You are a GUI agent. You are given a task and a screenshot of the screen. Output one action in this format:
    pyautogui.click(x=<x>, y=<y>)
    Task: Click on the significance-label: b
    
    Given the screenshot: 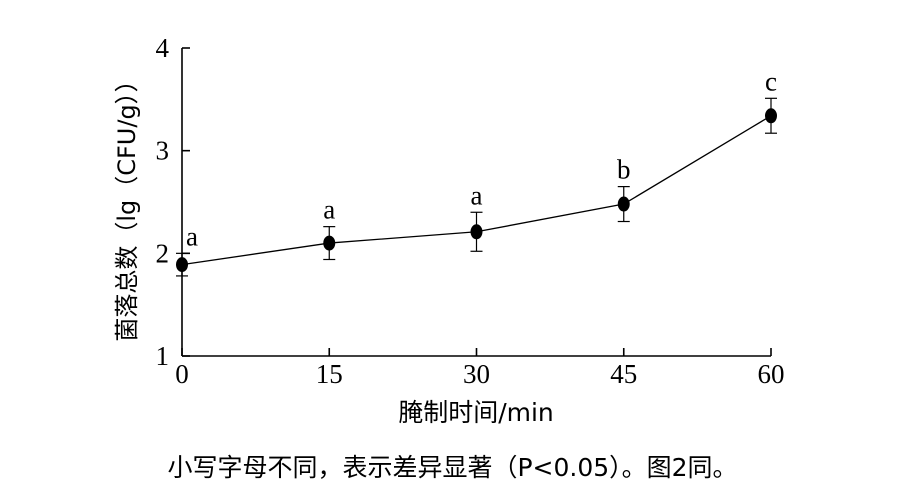 What is the action you would take?
    pyautogui.click(x=624, y=170)
    